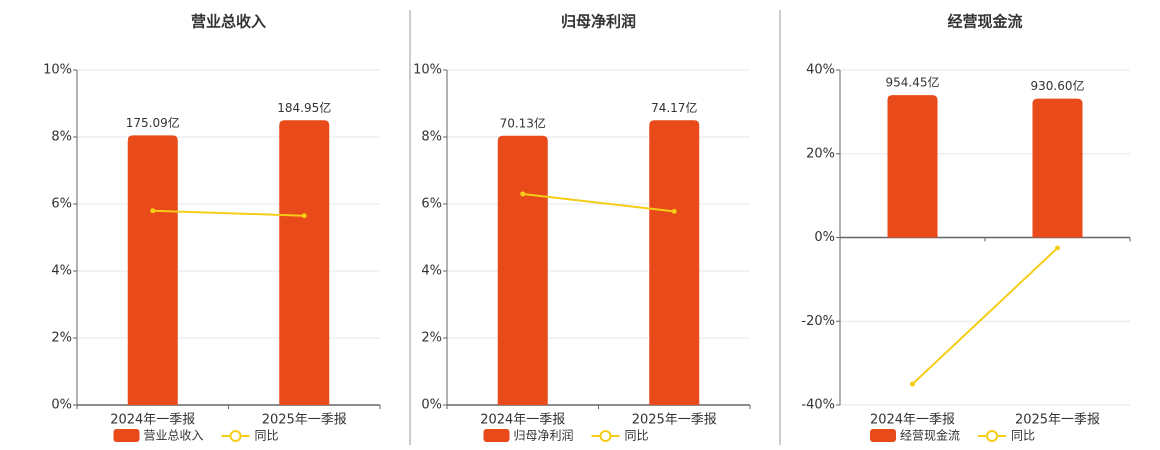 This screenshot has width=1160, height=450. What do you see at coordinates (674, 107) in the screenshot?
I see `bar-value-label: 74.17亿` at bounding box center [674, 107].